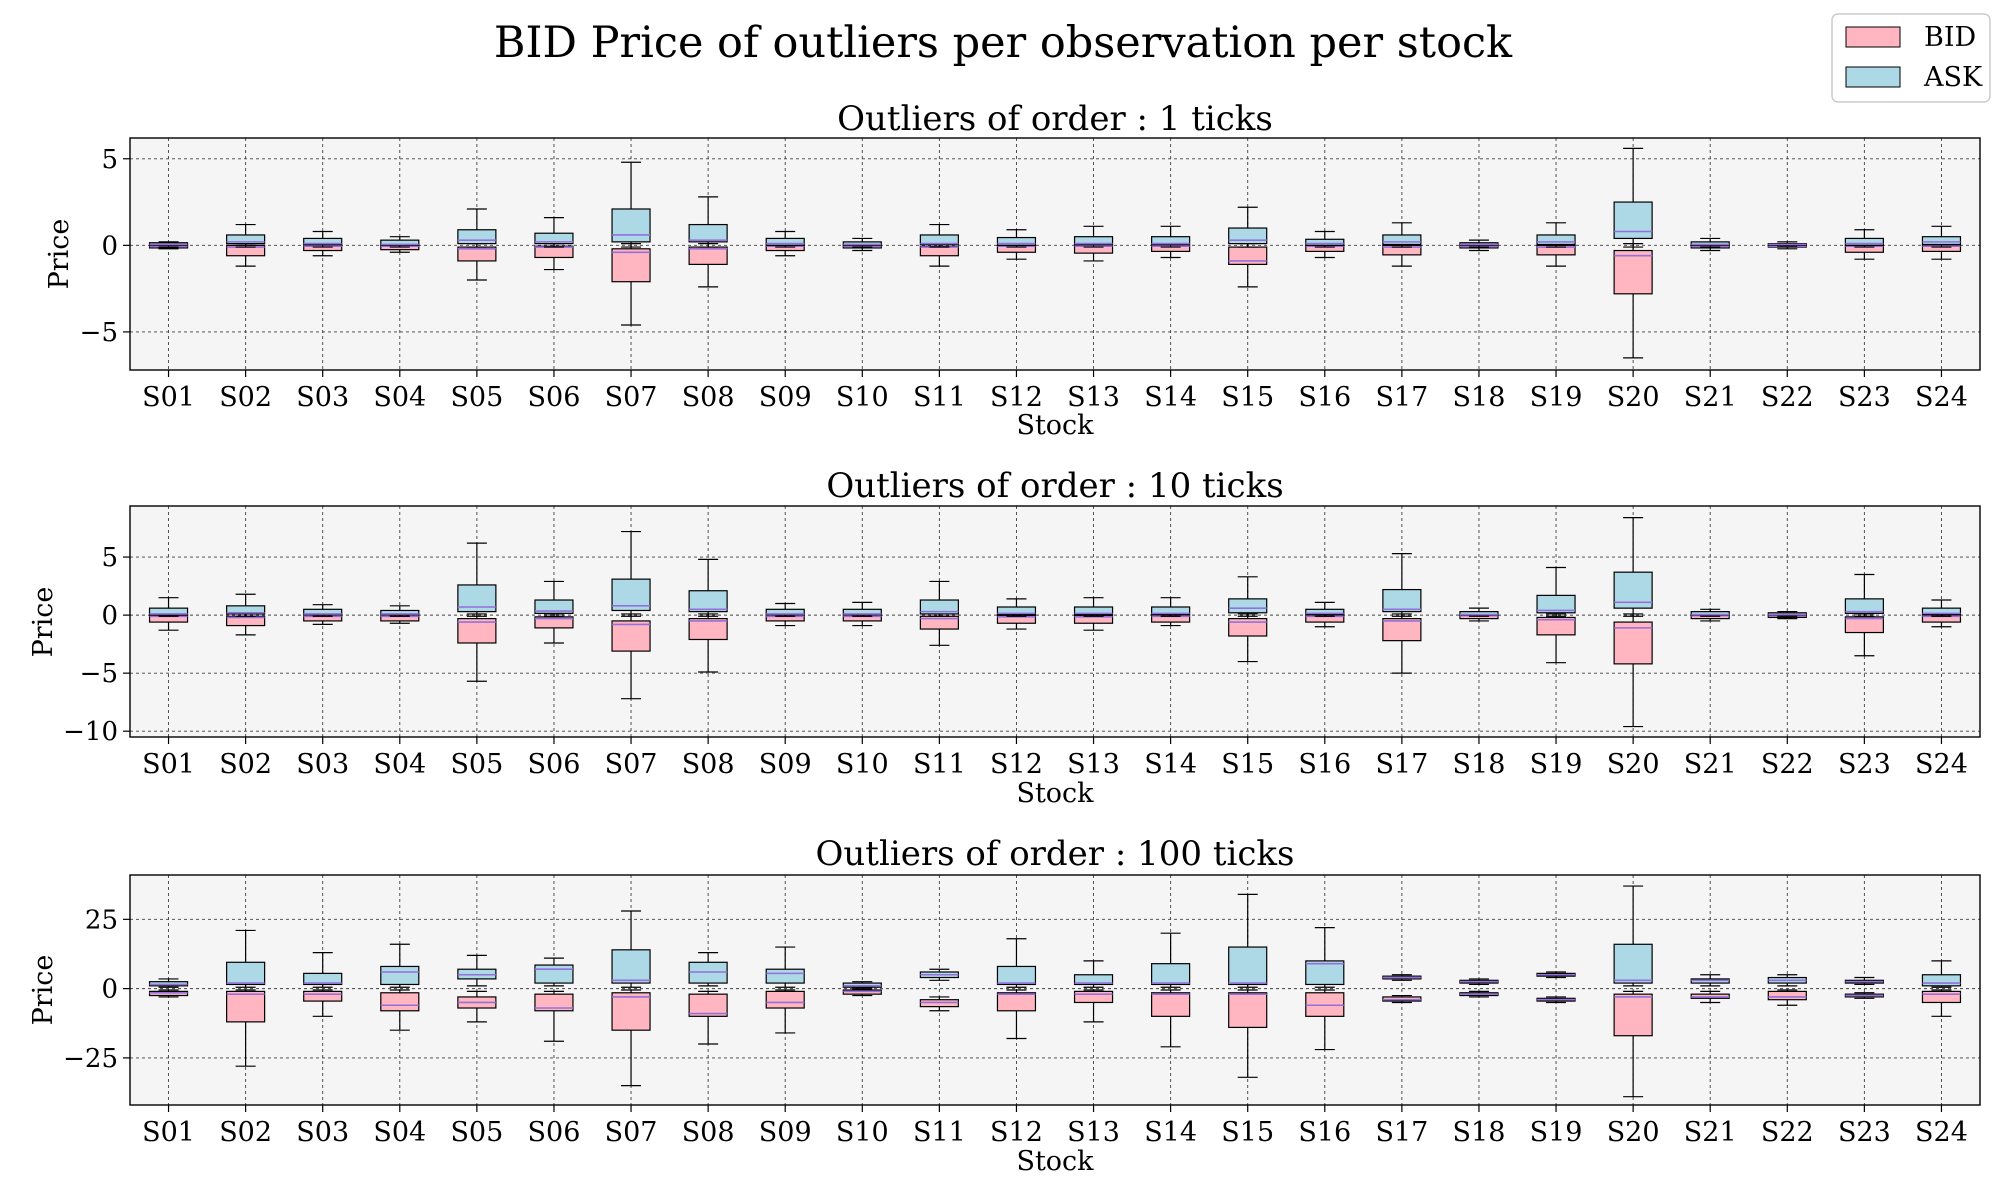  Describe the element at coordinates (1055, 425) in the screenshot. I see `x-axis-label: Stock` at that location.